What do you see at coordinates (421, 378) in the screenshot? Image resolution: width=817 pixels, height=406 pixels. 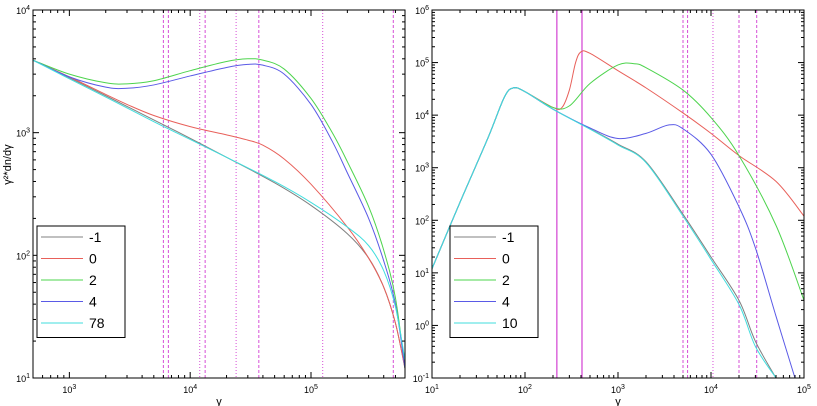 I see `y-tick-label: 10⁻¹` at bounding box center [421, 378].